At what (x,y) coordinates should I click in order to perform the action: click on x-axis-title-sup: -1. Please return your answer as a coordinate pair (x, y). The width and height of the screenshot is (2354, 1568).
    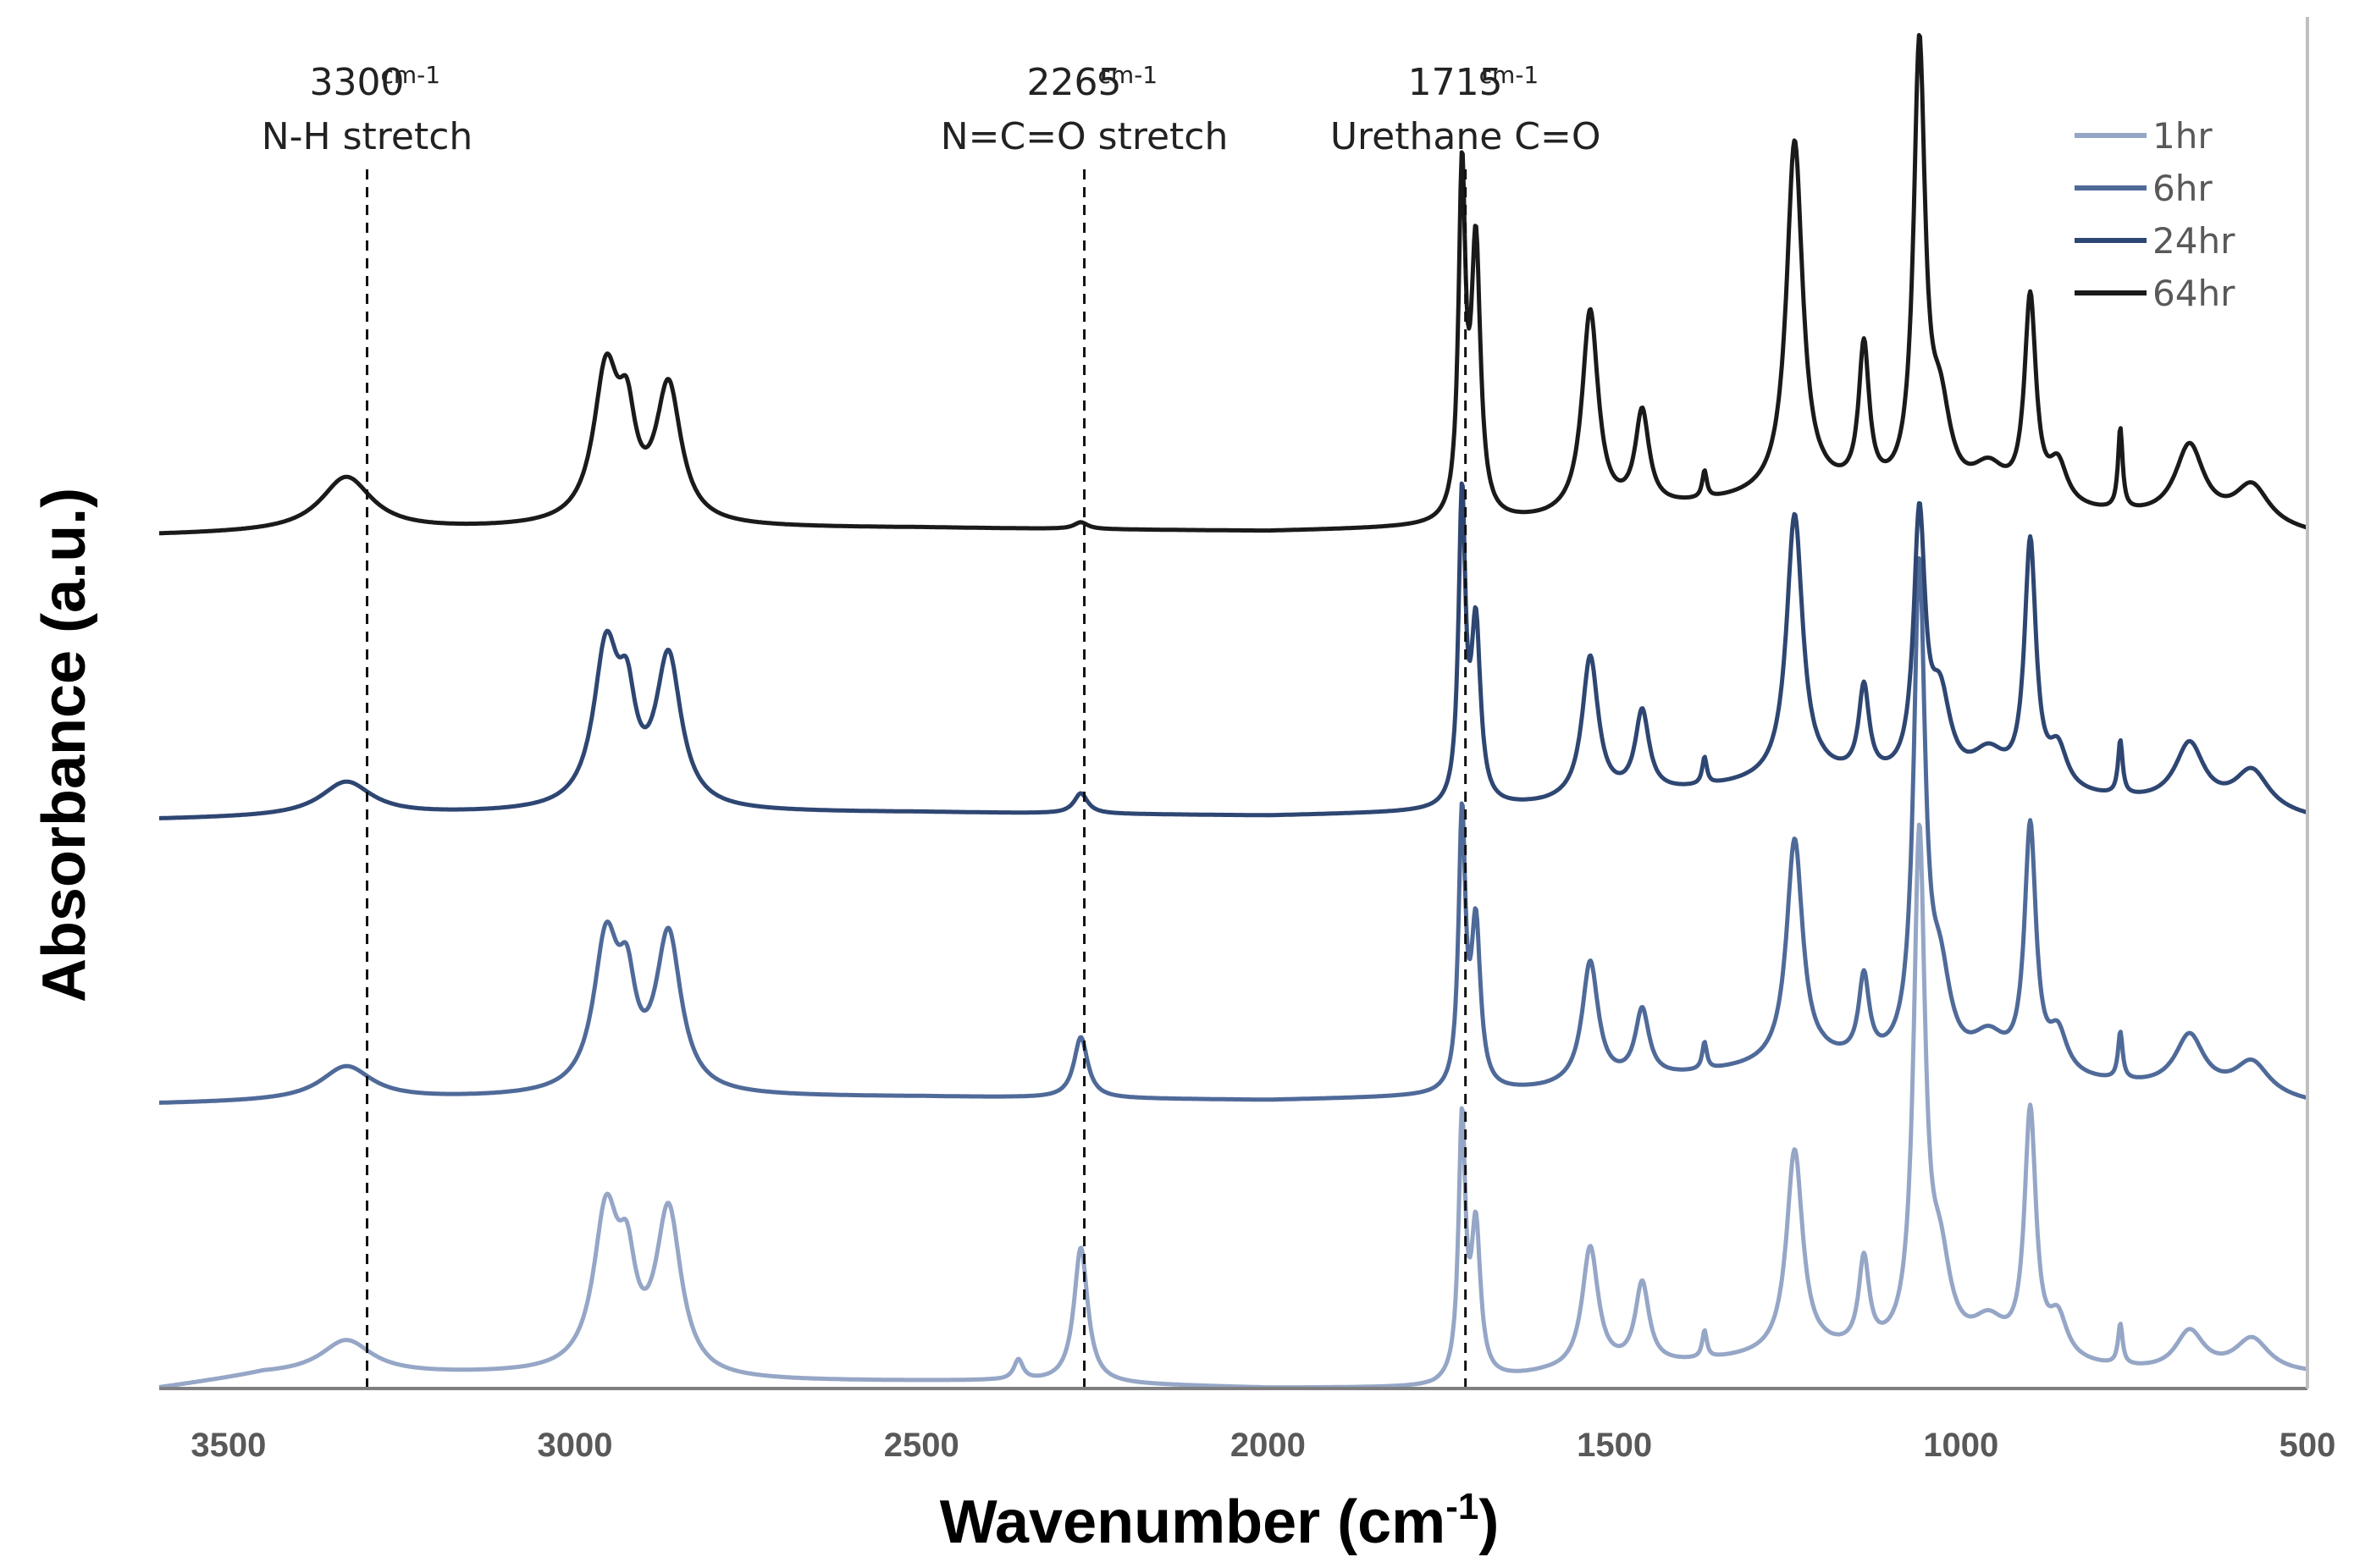
    Looking at the image, I should click on (1461, 1506).